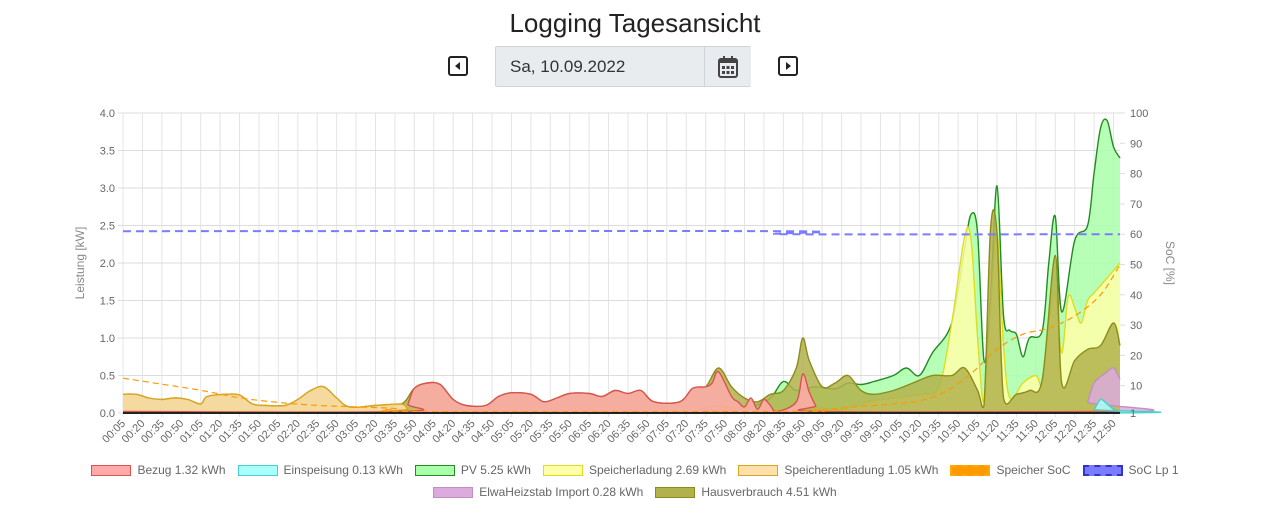 This screenshot has height=526, width=1270. I want to click on legend-item: PV 5.25 kWh, so click(472, 470).